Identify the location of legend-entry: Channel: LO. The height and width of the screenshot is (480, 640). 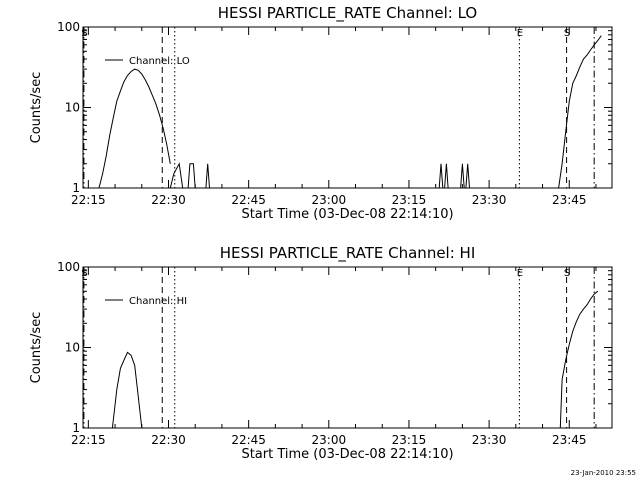
(159, 61).